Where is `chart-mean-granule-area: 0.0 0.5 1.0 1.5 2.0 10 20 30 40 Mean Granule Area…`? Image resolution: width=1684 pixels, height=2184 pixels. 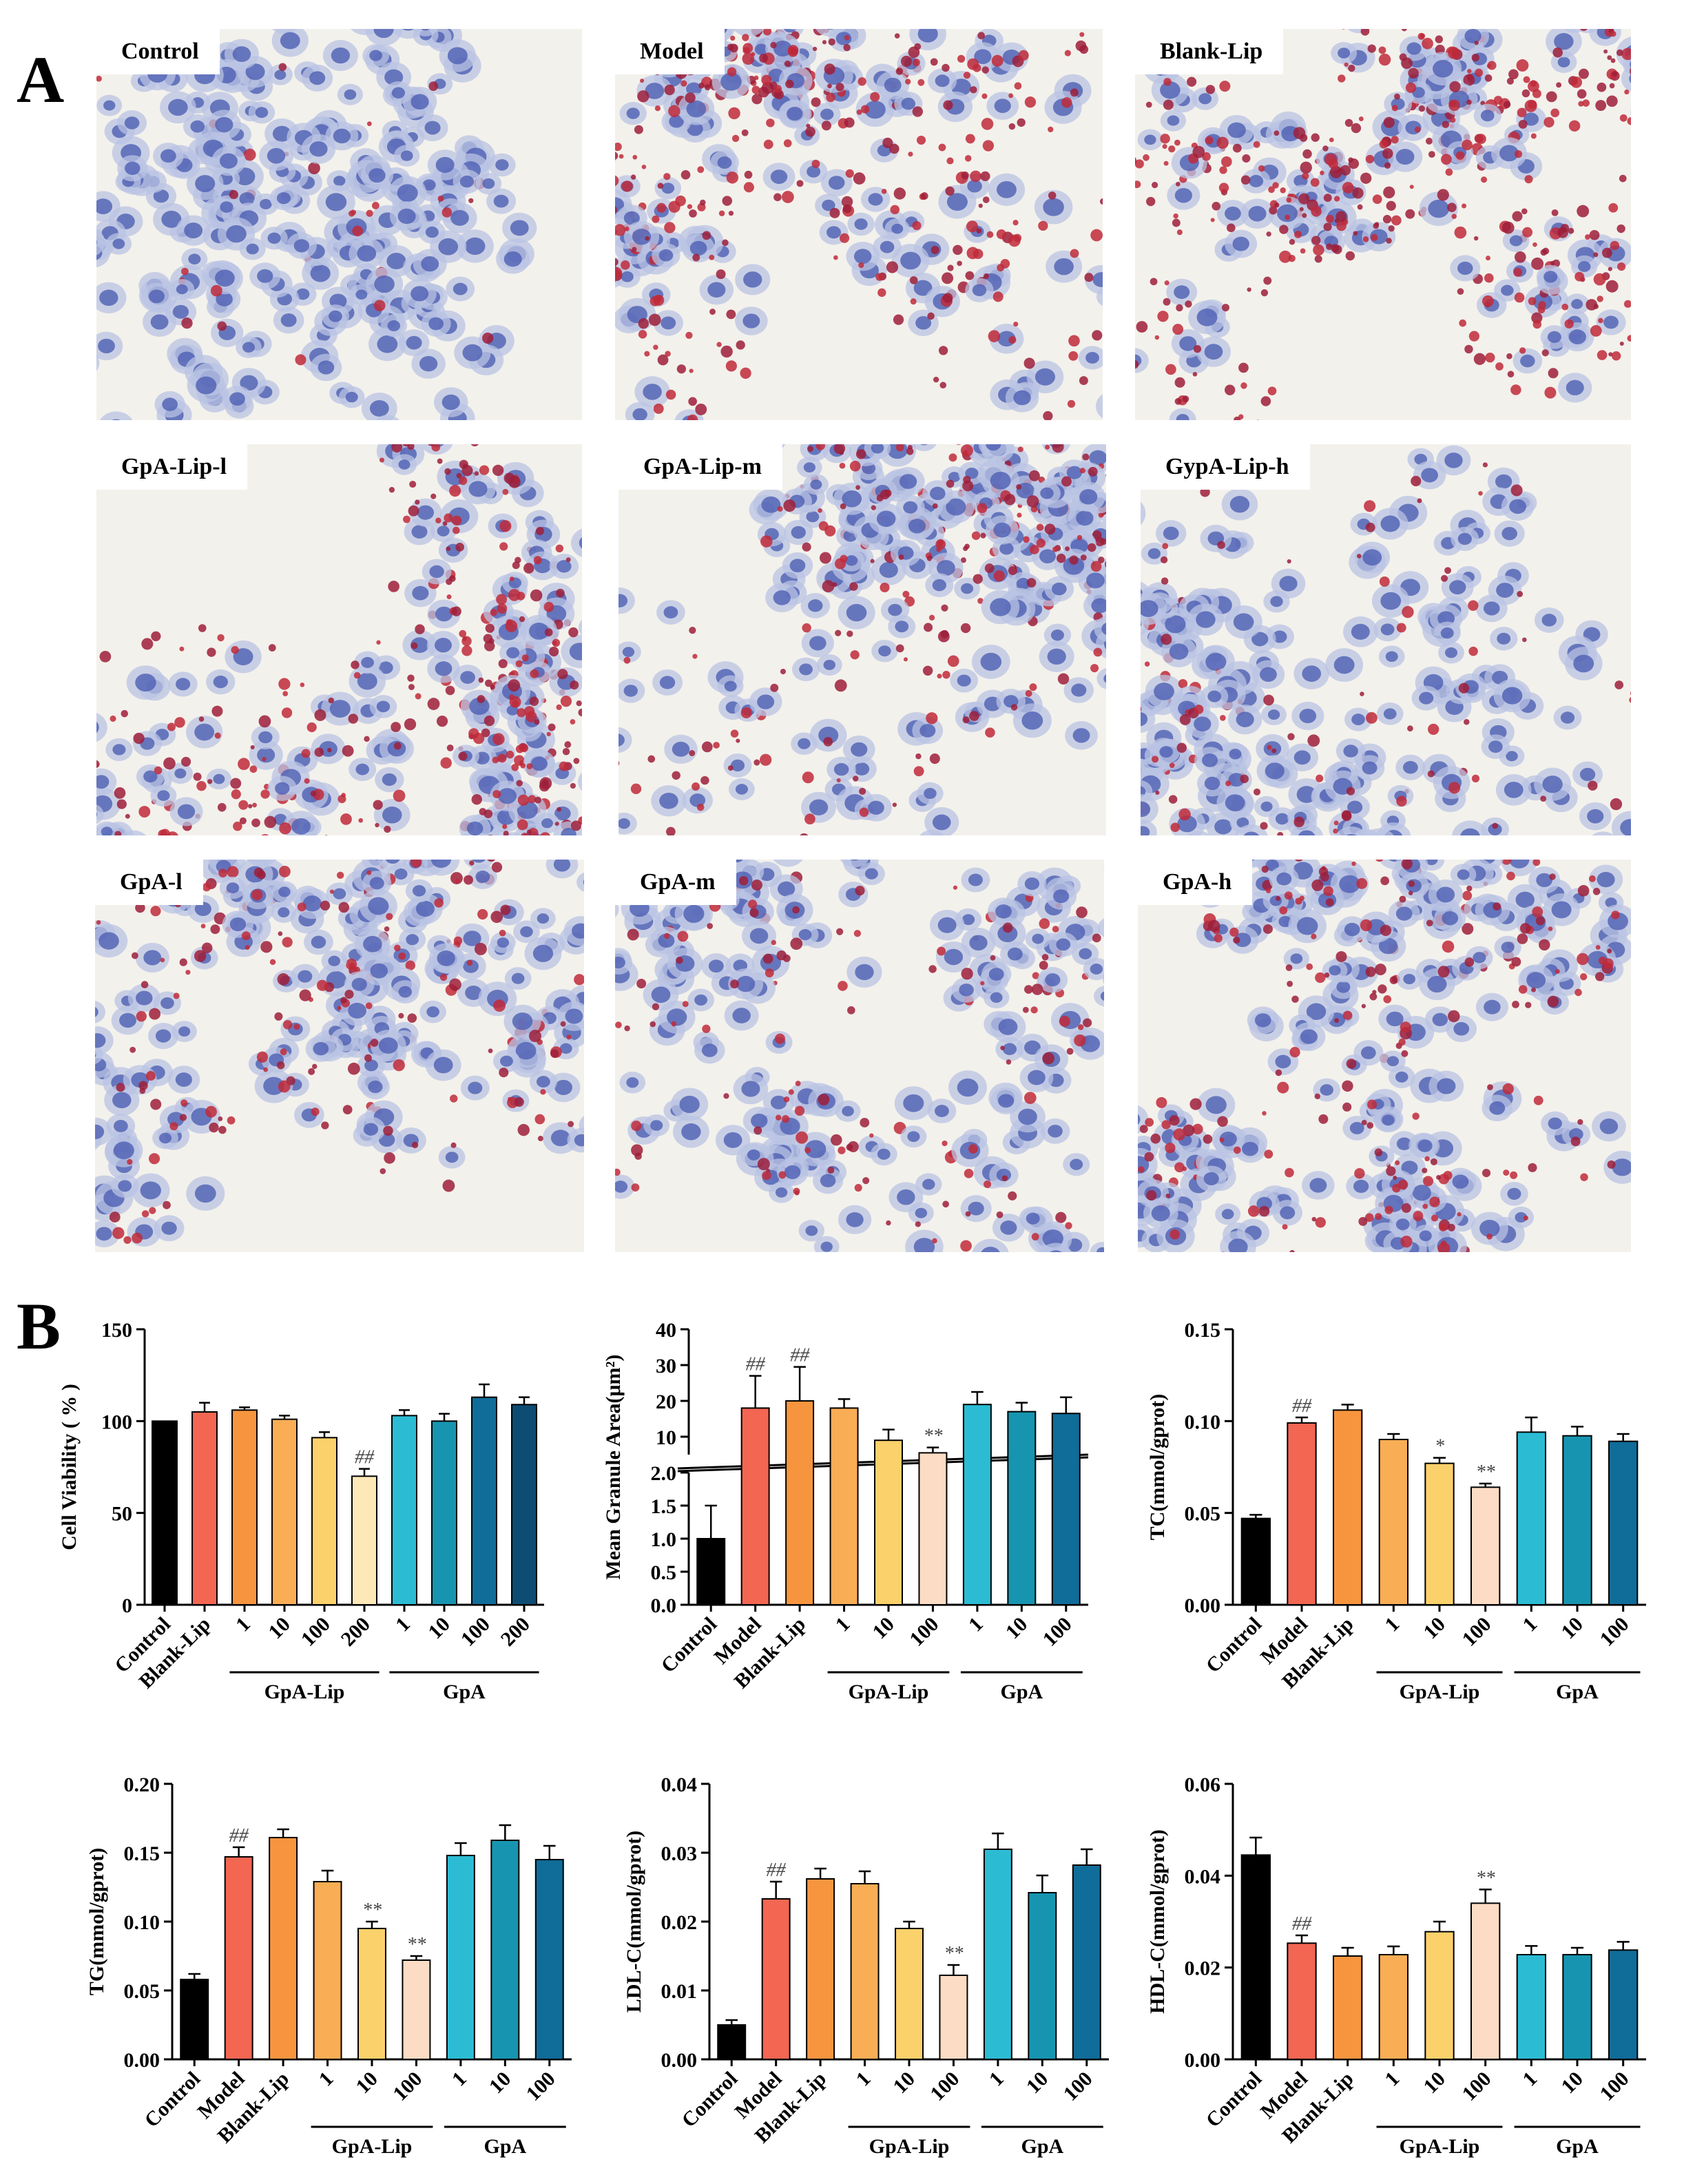 chart-mean-granule-area: 0.0 0.5 1.0 1.5 2.0 10 20 30 40 Mean Granule Area… is located at coordinates (847, 1515).